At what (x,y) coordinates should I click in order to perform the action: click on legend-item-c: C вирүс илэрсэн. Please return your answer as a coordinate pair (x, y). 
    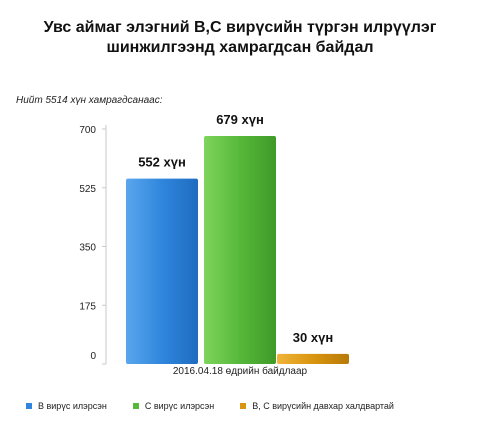
    Looking at the image, I should click on (173, 406).